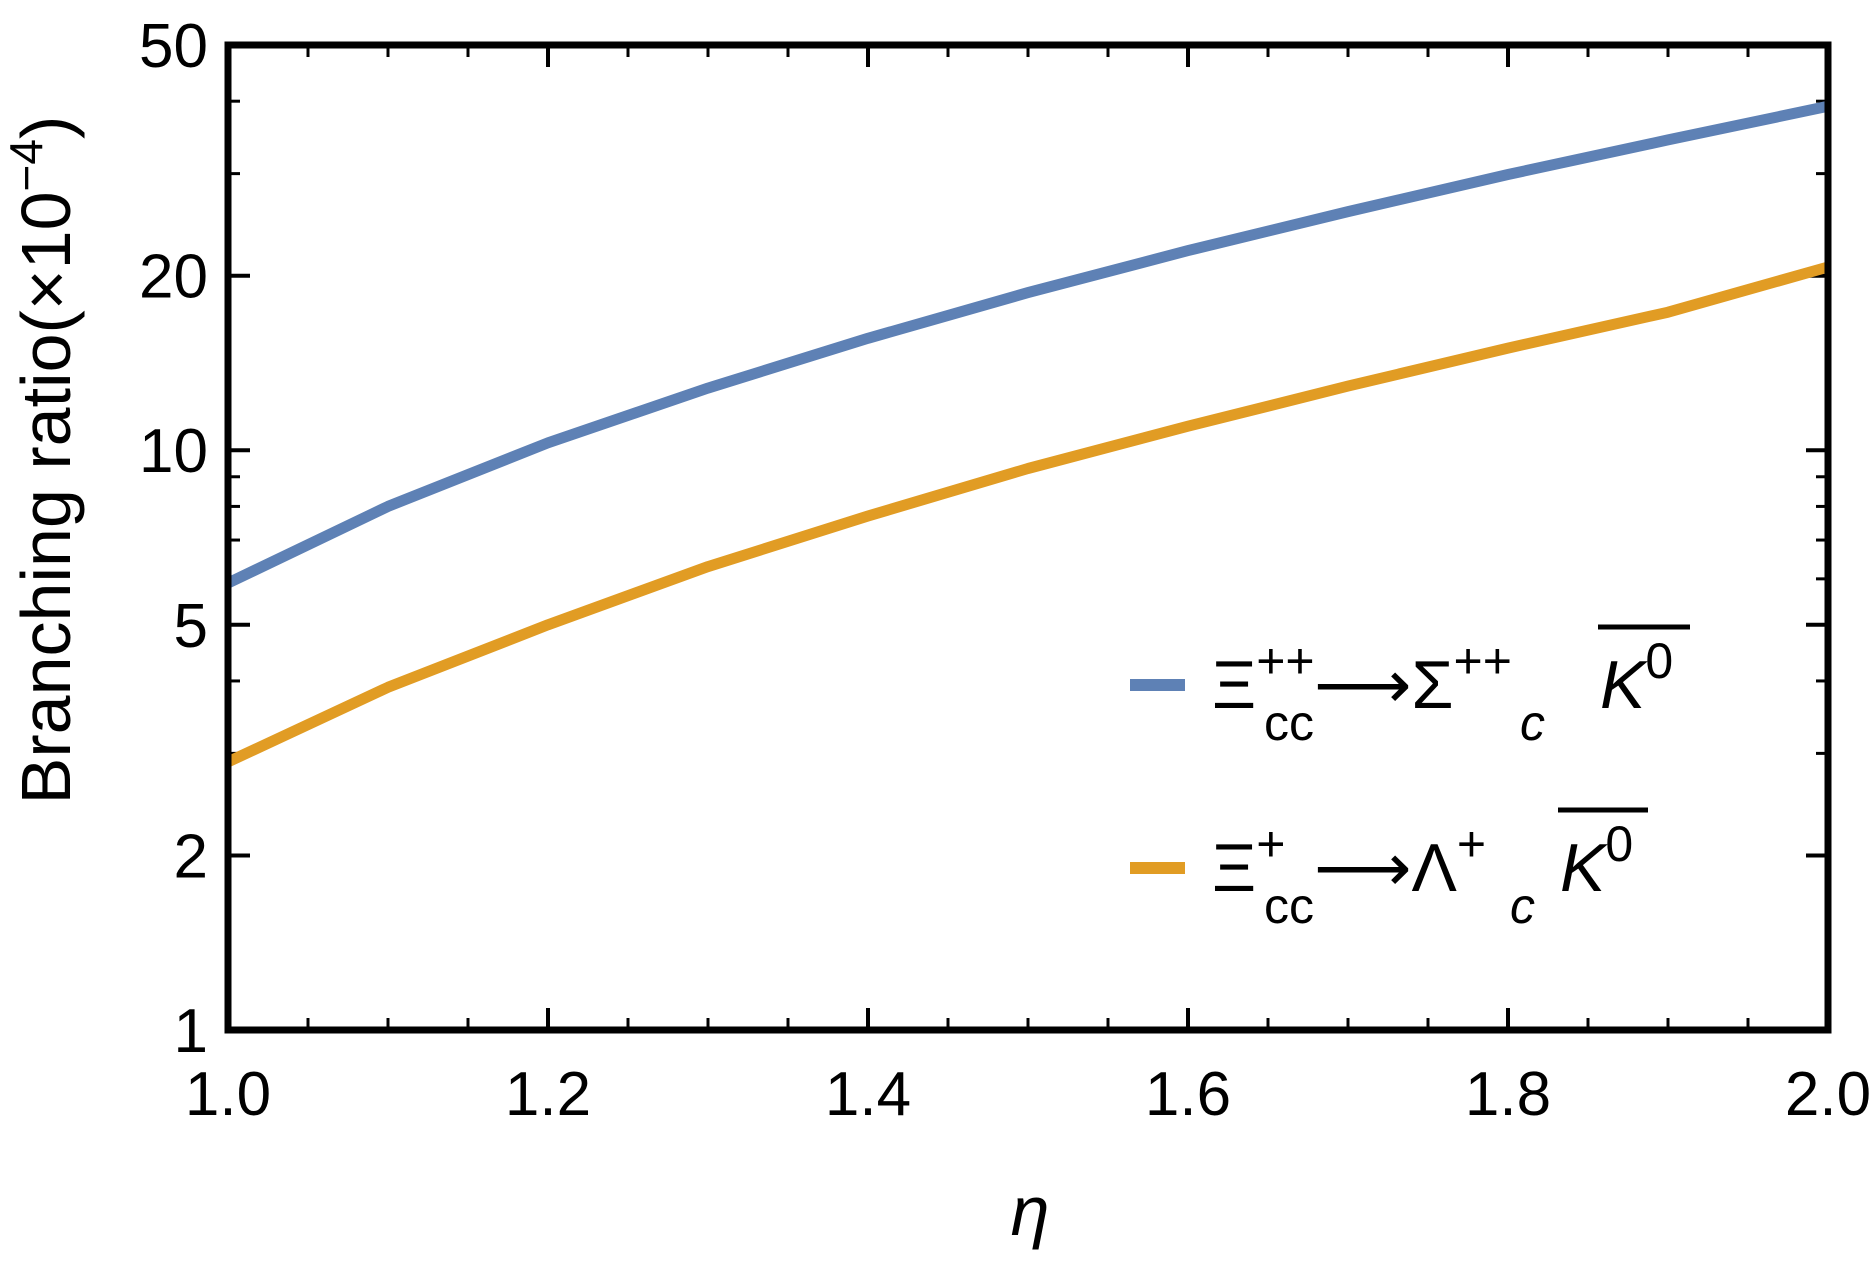 This screenshot has height=1263, width=1875. Describe the element at coordinates (173, 46) in the screenshot. I see `y-tick-label: 50` at that location.